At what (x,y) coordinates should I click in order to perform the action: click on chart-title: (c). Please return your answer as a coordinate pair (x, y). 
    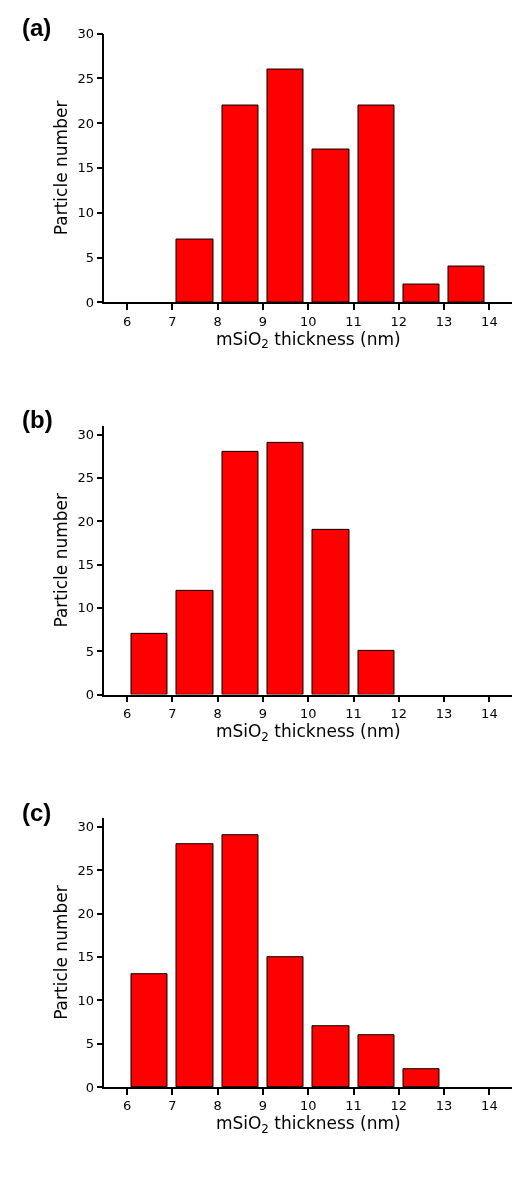
    Looking at the image, I should click on (37, 812).